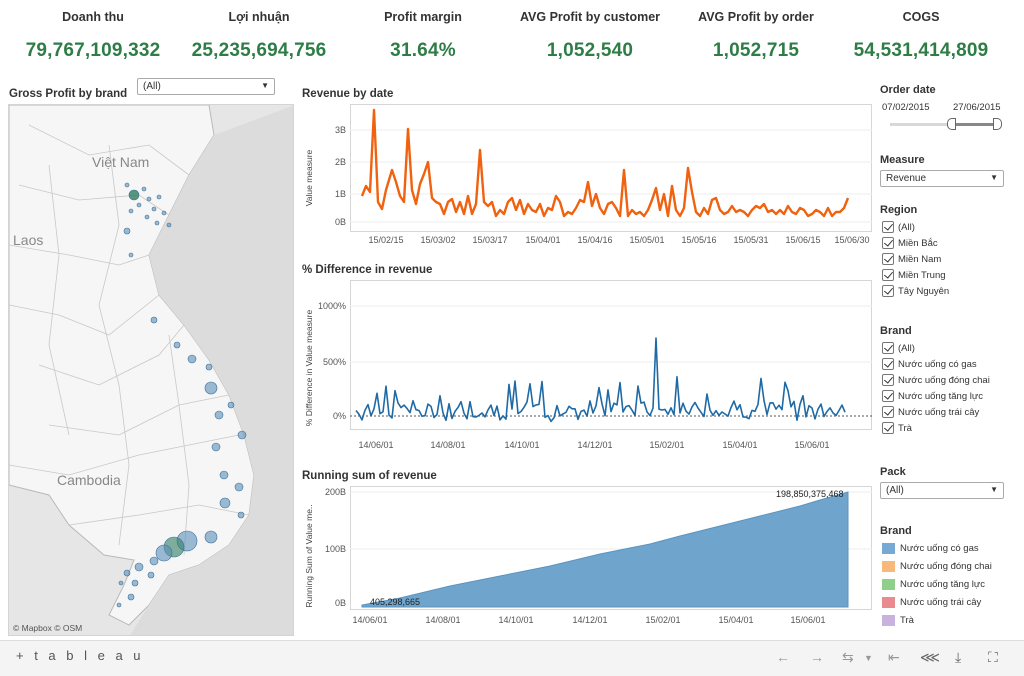 This screenshot has height=676, width=1024. What do you see at coordinates (942, 178) in the screenshot?
I see `measure-select: Revenue ▼` at bounding box center [942, 178].